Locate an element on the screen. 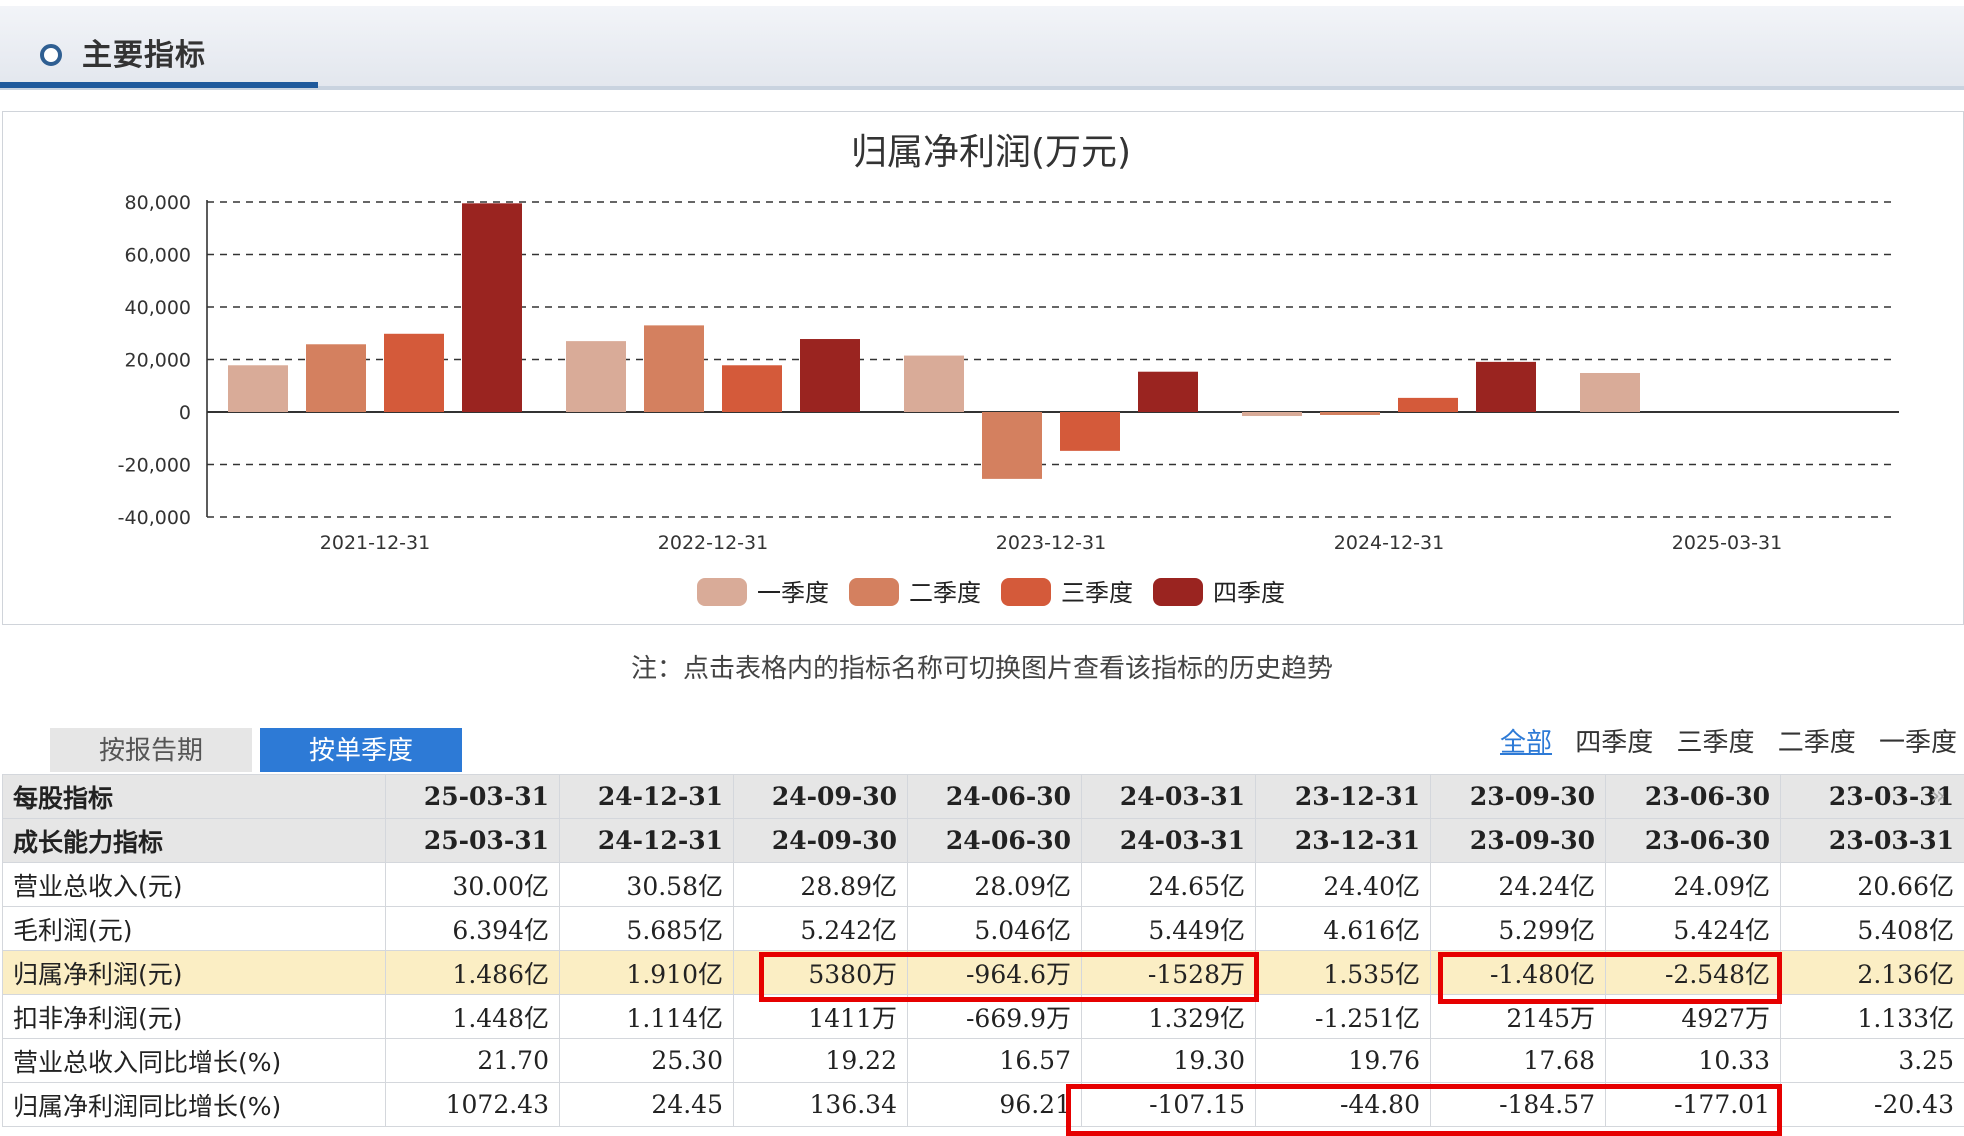 The height and width of the screenshot is (1136, 1964). table-cell: 25.30 is located at coordinates (646, 1060).